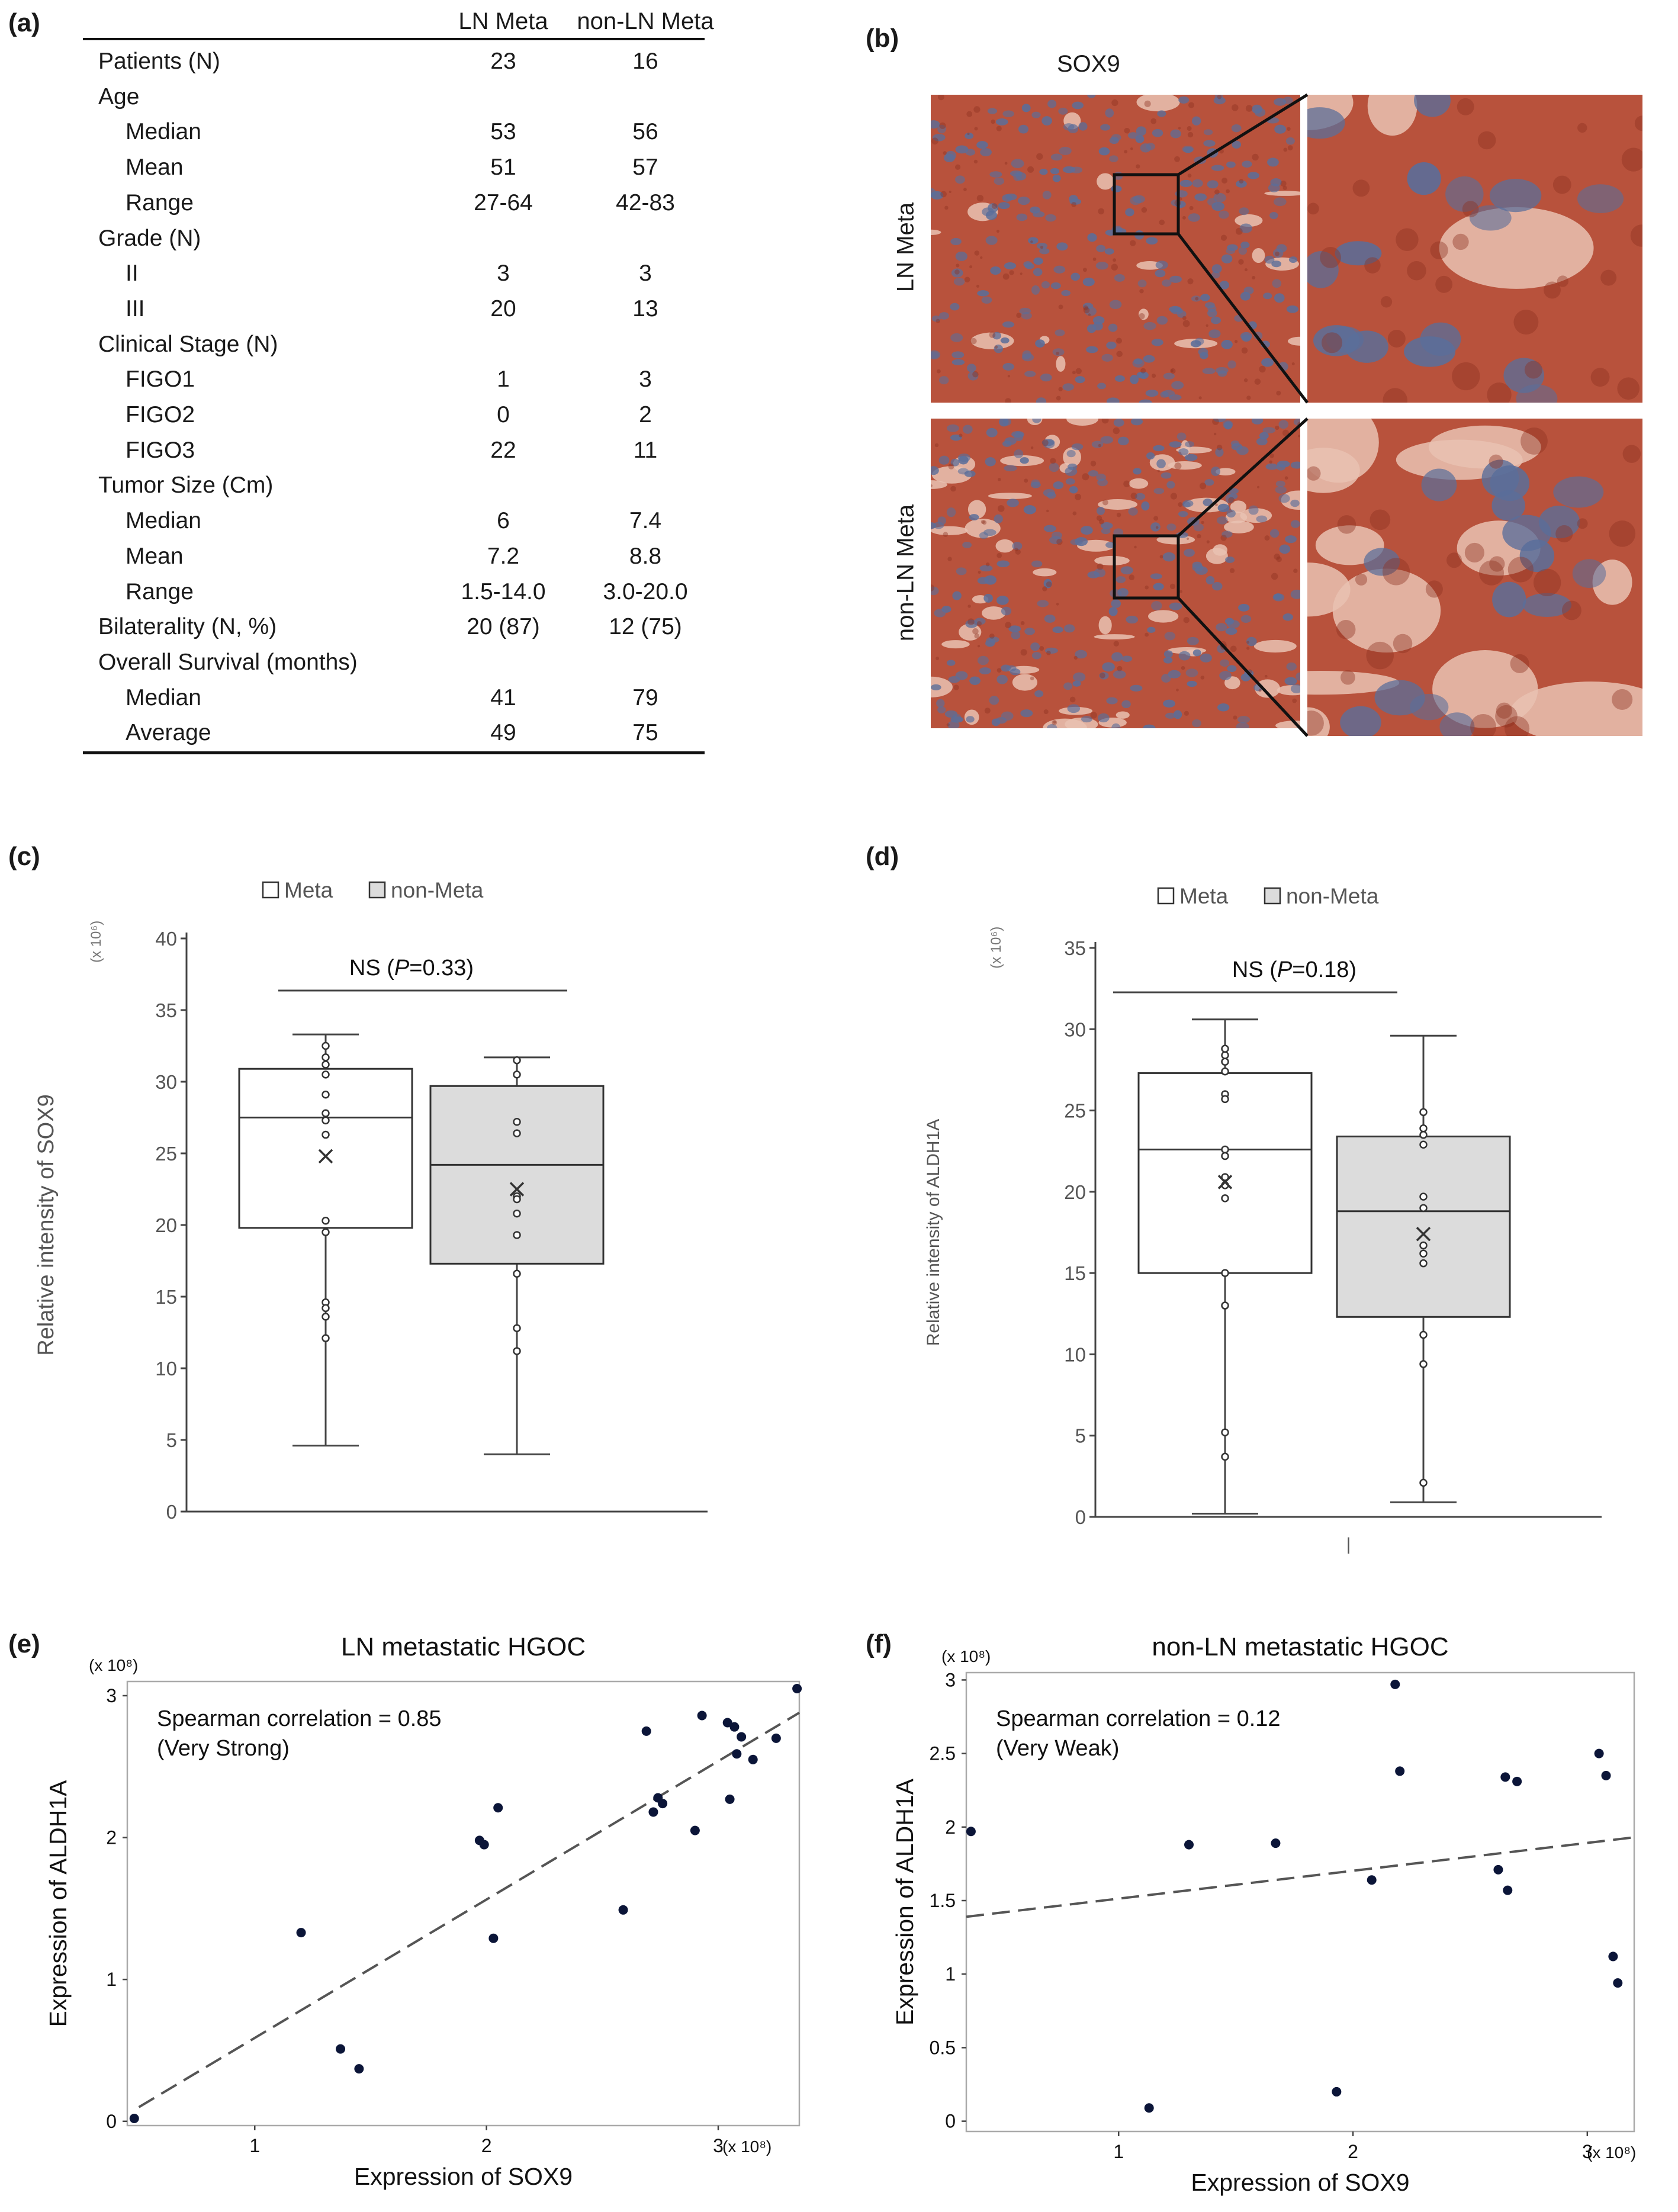 The width and height of the screenshot is (1678, 2212). Describe the element at coordinates (113, 1665) in the screenshot. I see `y-axis-unit: (x 10⁸)` at that location.